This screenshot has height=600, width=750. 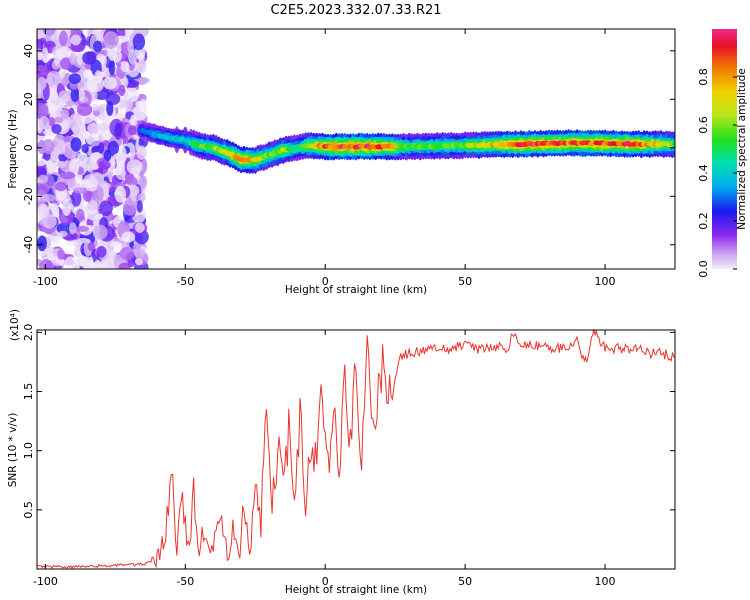 What do you see at coordinates (465, 281) in the screenshot?
I see `x-tick-label: 50` at bounding box center [465, 281].